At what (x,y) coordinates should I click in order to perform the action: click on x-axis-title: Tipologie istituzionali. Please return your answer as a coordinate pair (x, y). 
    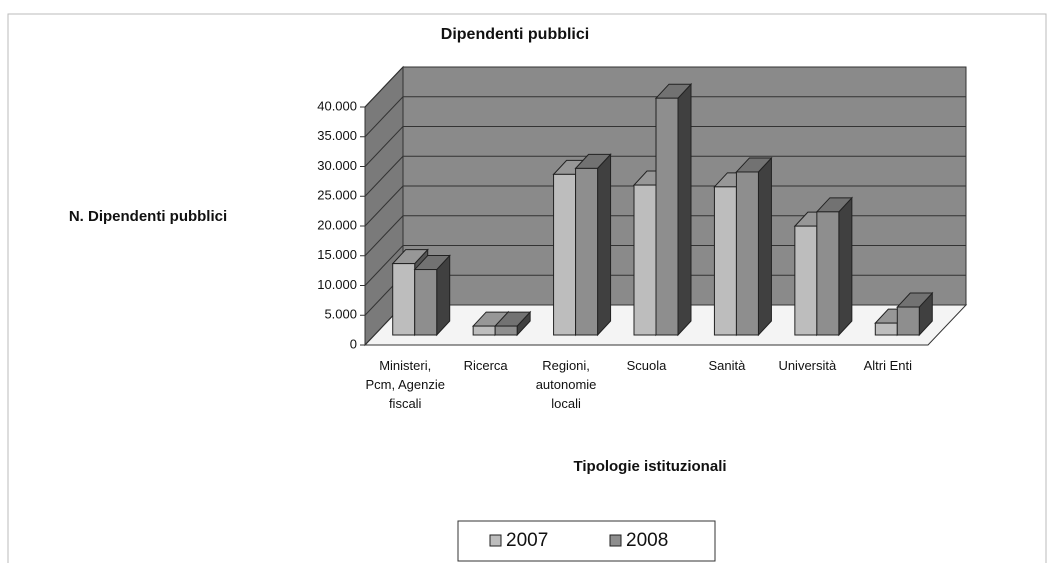
    Looking at the image, I should click on (649, 466).